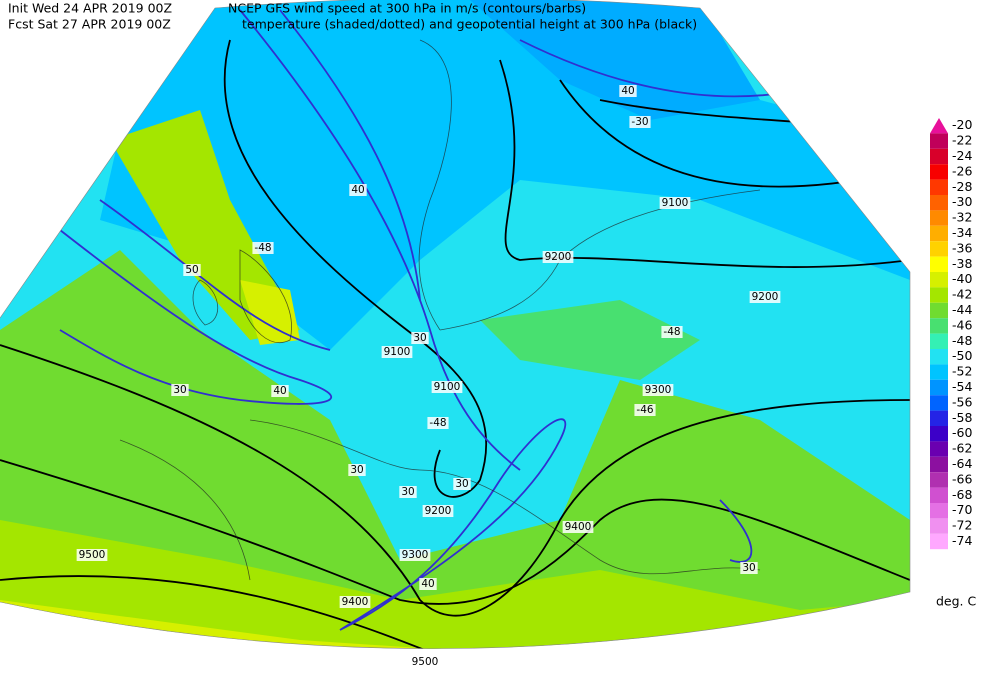  I want to click on colorbar-label: -58, so click(962, 417).